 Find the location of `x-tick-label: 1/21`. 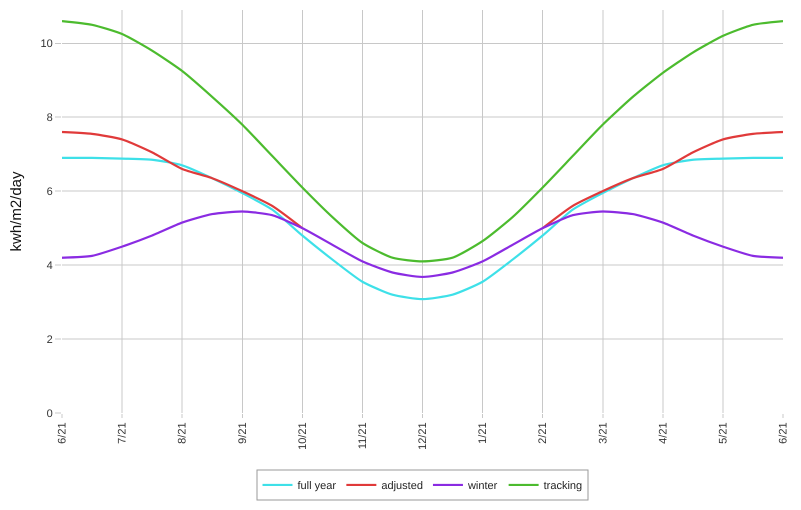

x-tick-label: 1/21 is located at coordinates (483, 433).